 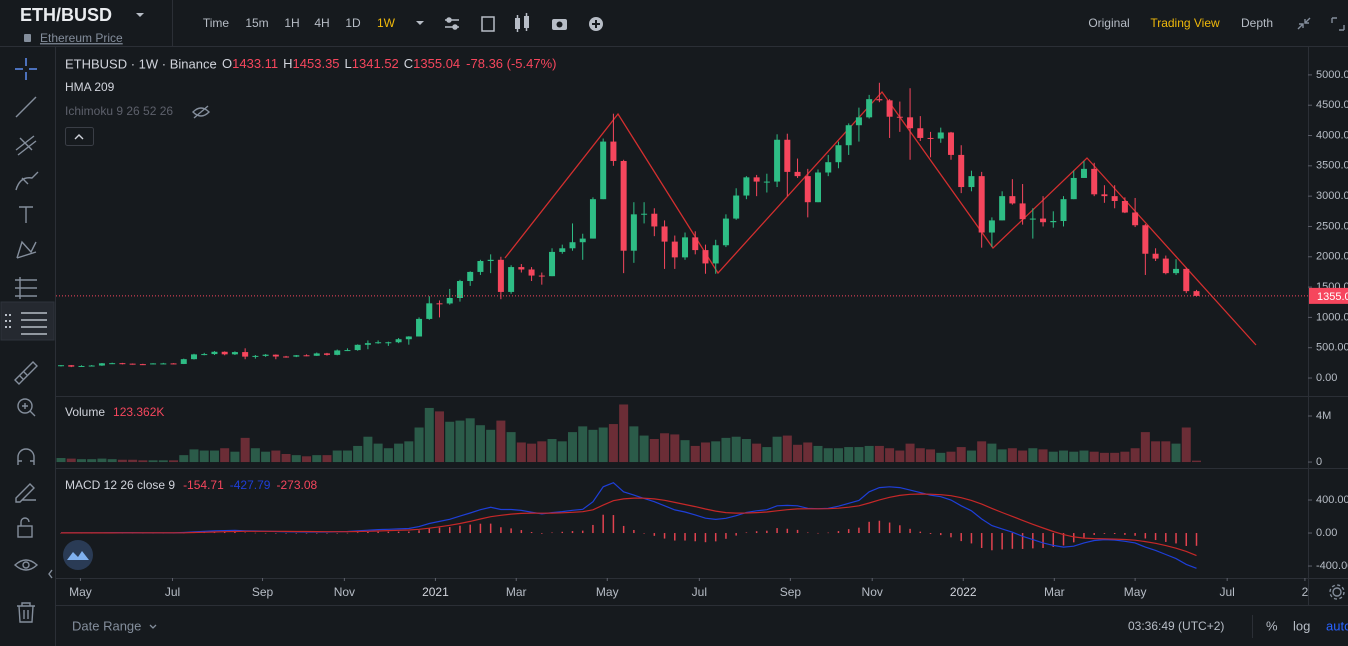 I want to click on x-tick-label: Jul, so click(x=1227, y=592).